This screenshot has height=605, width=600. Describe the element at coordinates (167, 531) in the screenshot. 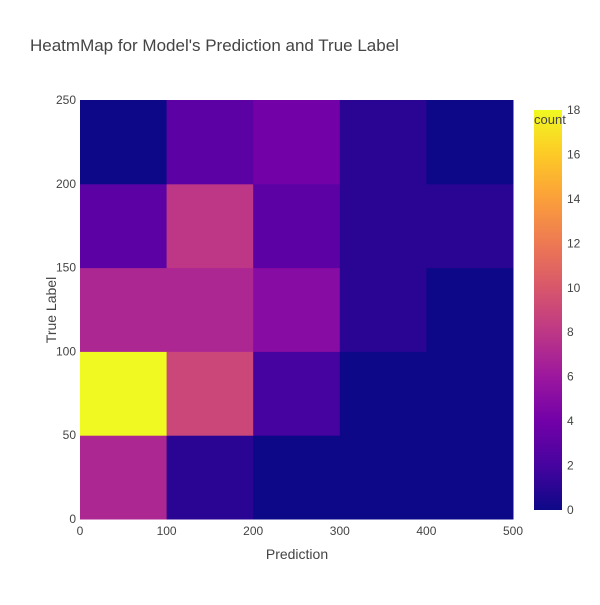

I see `x-tick-label: 100` at that location.